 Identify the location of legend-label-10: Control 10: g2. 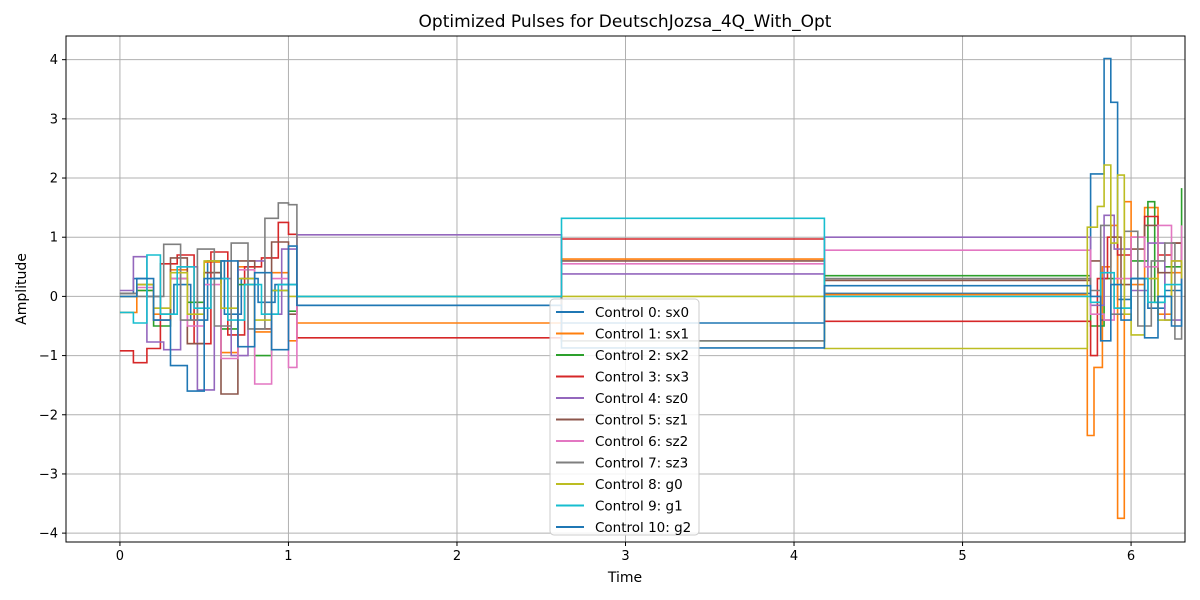
(643, 528).